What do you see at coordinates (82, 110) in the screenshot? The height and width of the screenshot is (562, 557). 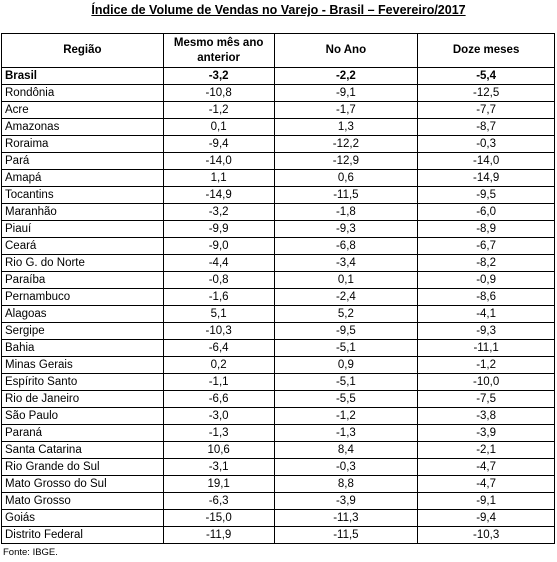 I see `region-cell: Acre` at bounding box center [82, 110].